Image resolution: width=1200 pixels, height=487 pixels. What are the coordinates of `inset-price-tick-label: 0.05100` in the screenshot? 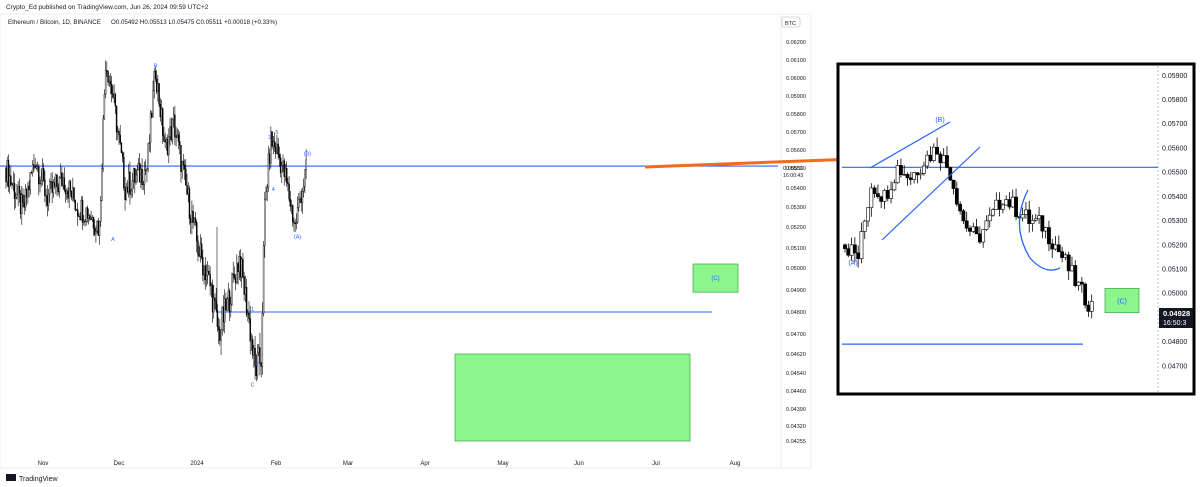 It's located at (1174, 270).